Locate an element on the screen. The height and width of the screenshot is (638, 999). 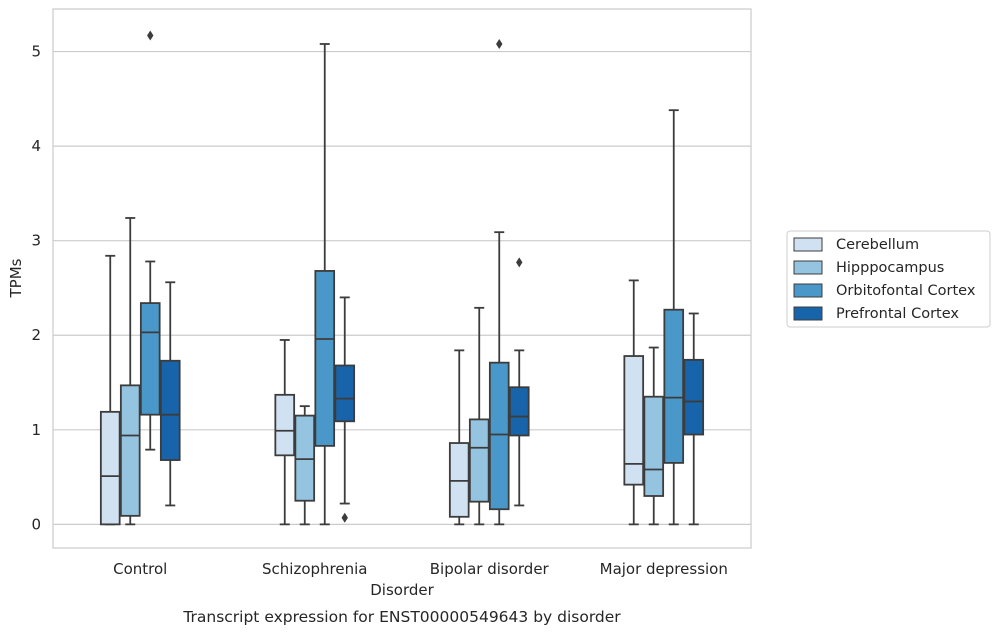
y-tick-label: 5 is located at coordinates (36, 52).